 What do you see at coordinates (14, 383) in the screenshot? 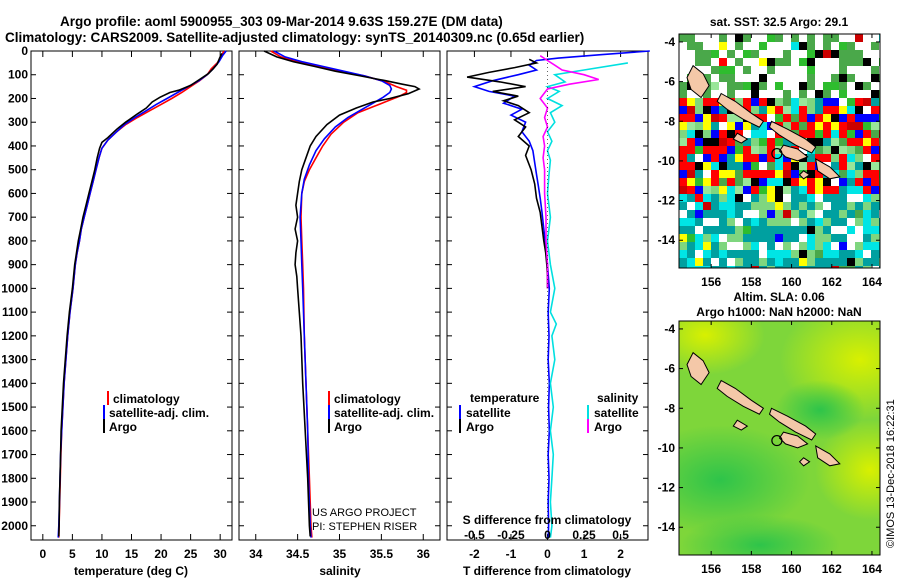
I see `y-tick-label: 1400` at bounding box center [14, 383].